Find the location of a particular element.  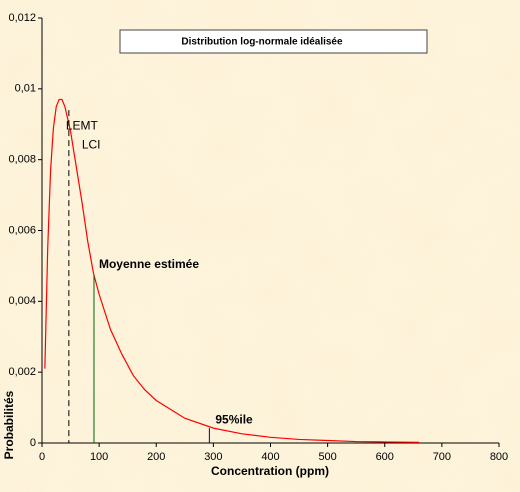

x-tick-label: 200 is located at coordinates (156, 457).